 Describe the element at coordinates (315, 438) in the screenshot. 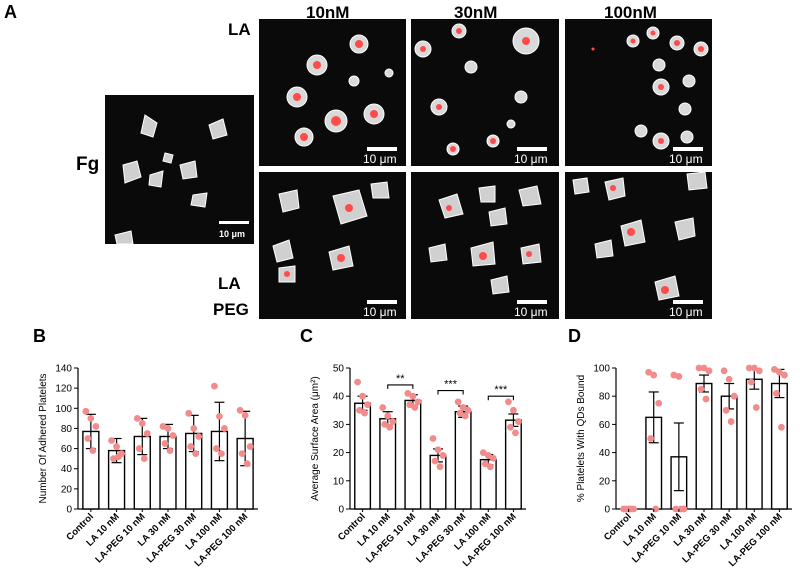

I see `y-axis-label: Average Surface Area (μm²)` at that location.